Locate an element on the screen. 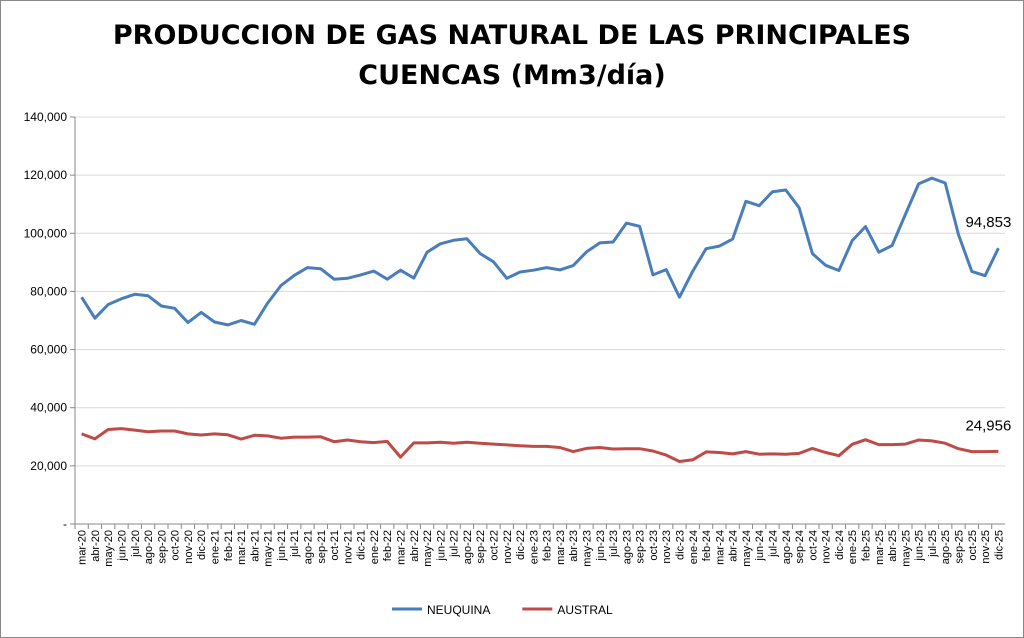 Image resolution: width=1024 pixels, height=638 pixels. x-tick-label: sep-23 is located at coordinates (641, 547).